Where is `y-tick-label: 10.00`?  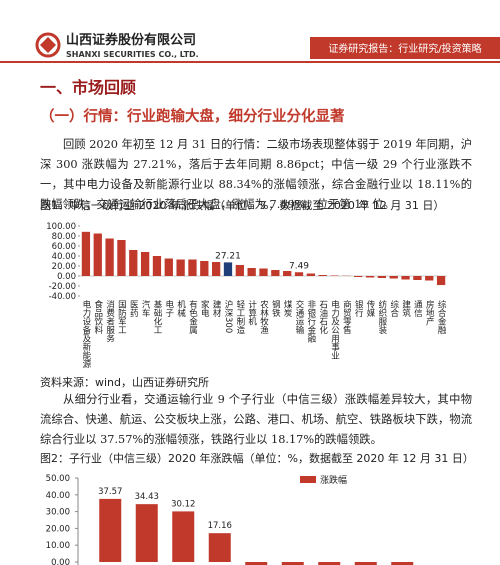 y-tick-label: 10.00 is located at coordinates (58, 546).